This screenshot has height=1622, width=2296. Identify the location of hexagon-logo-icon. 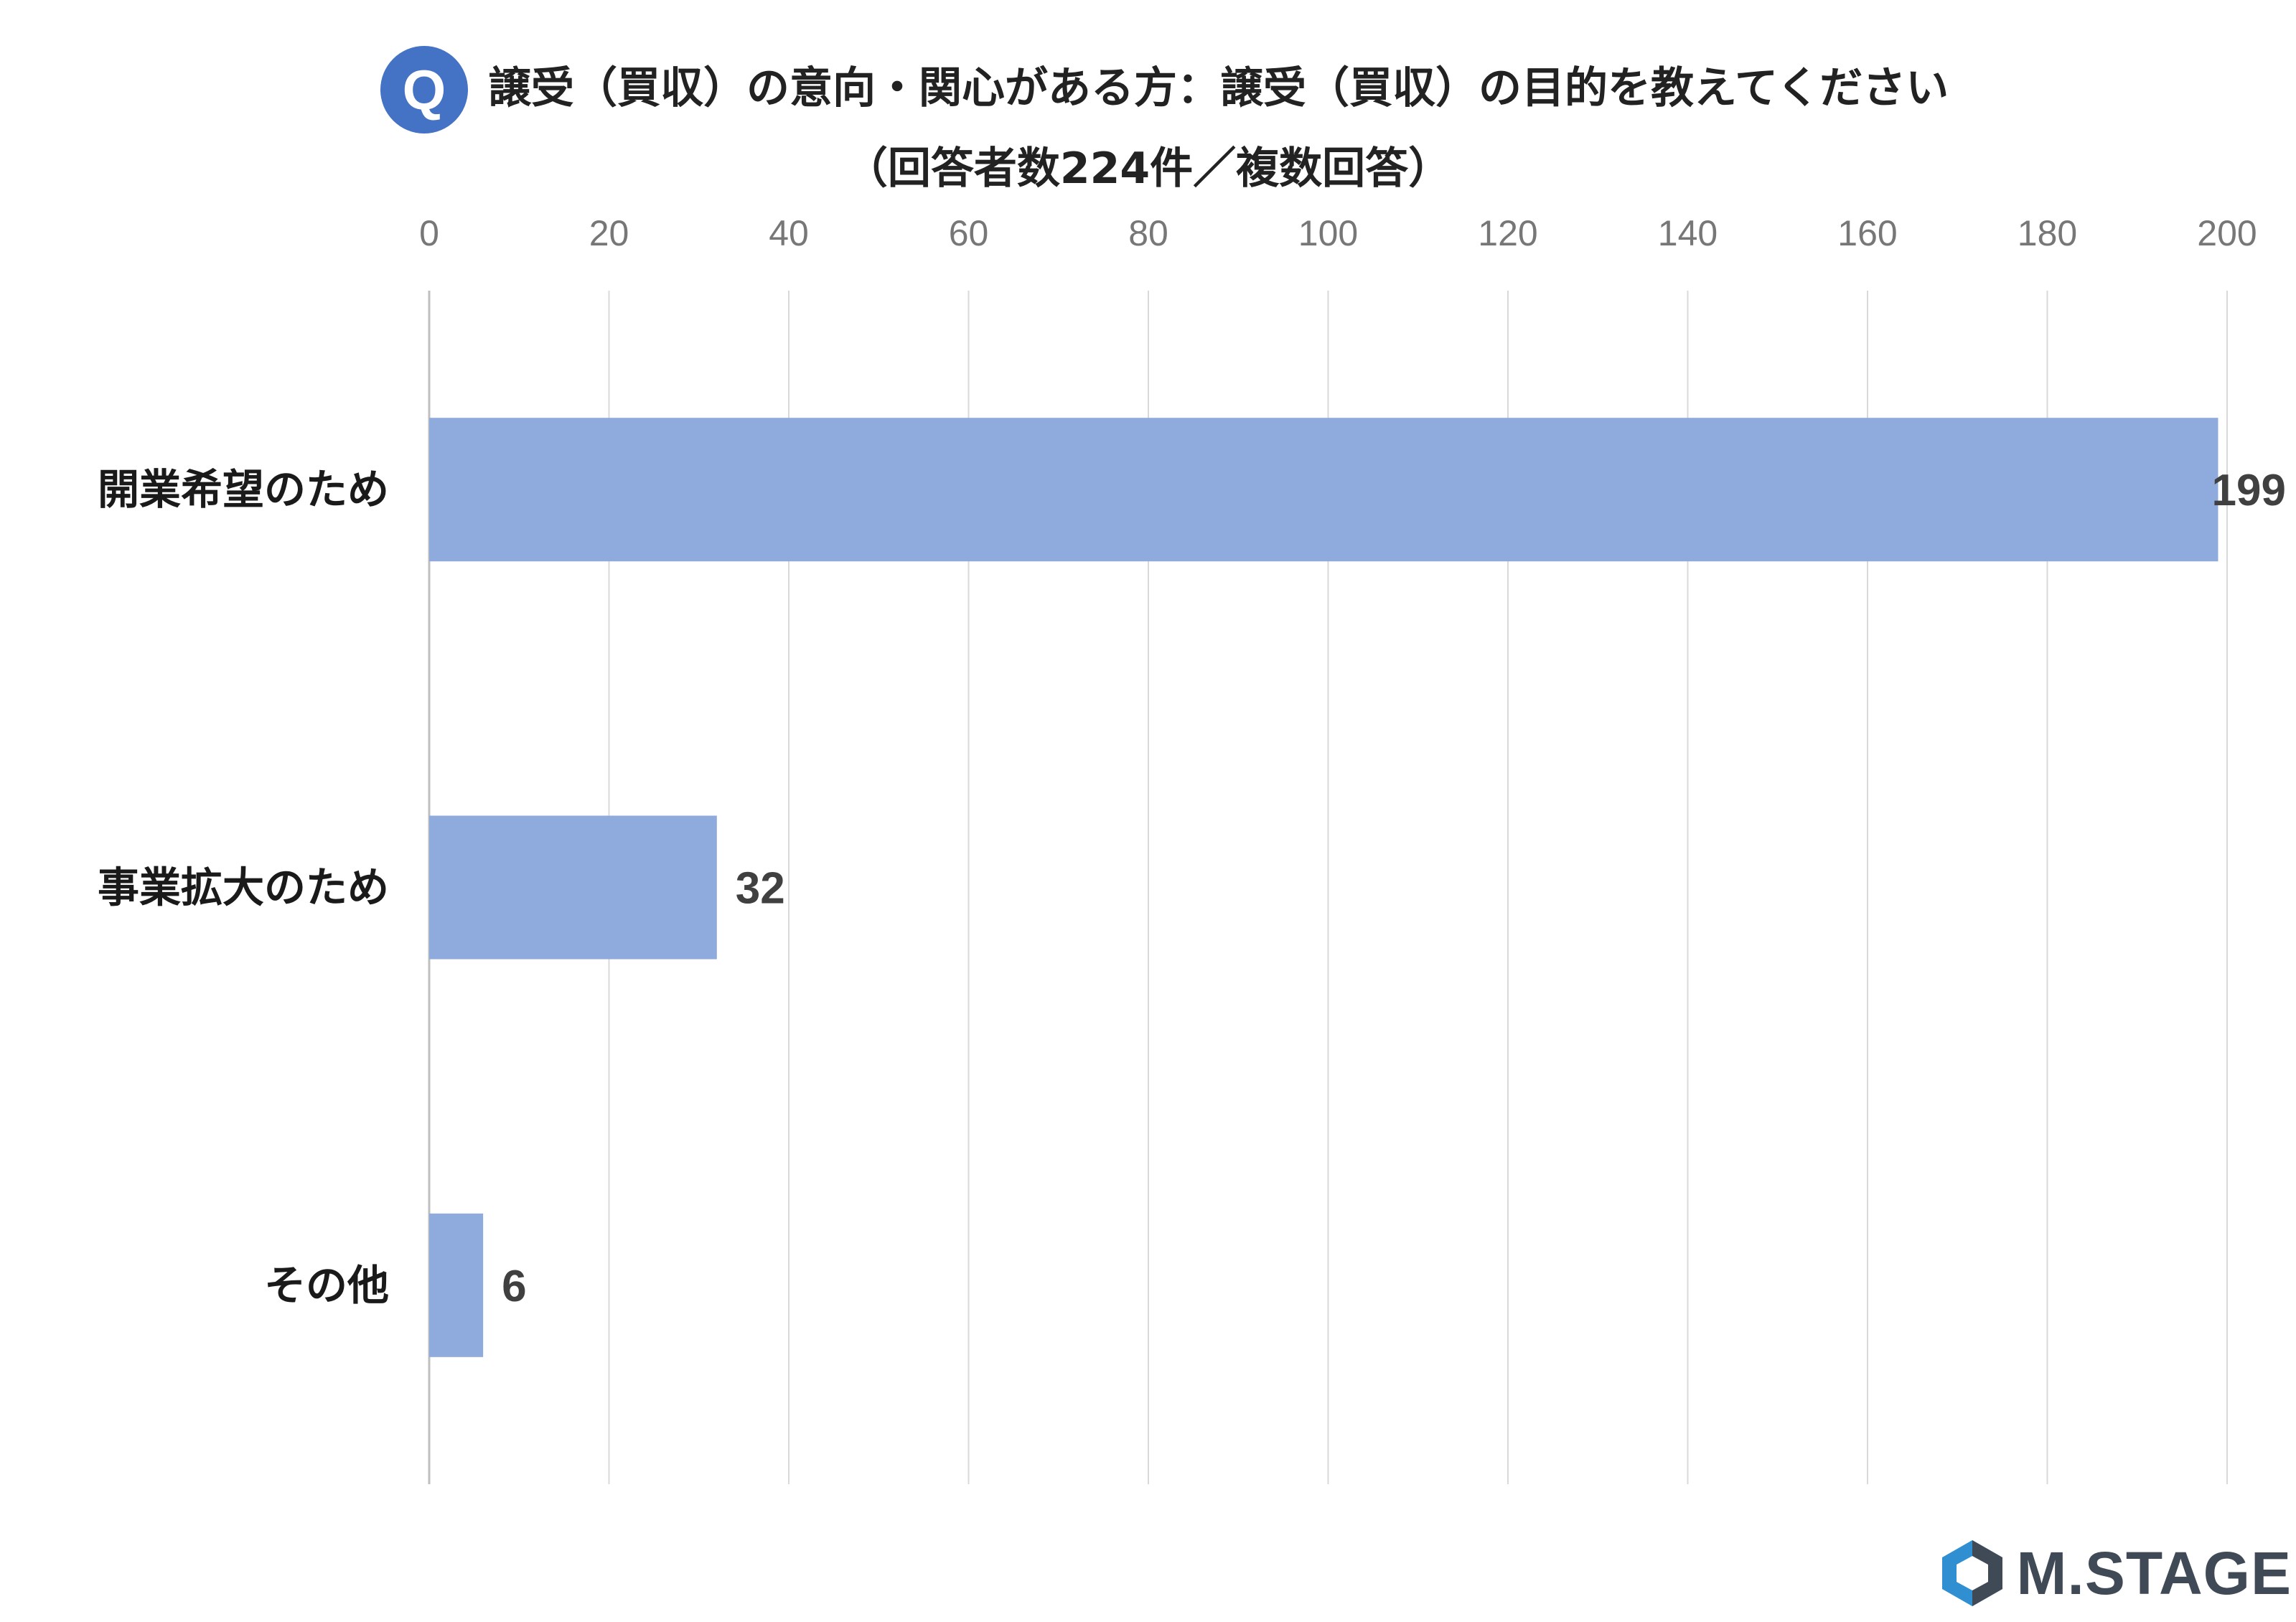
(1972, 1573).